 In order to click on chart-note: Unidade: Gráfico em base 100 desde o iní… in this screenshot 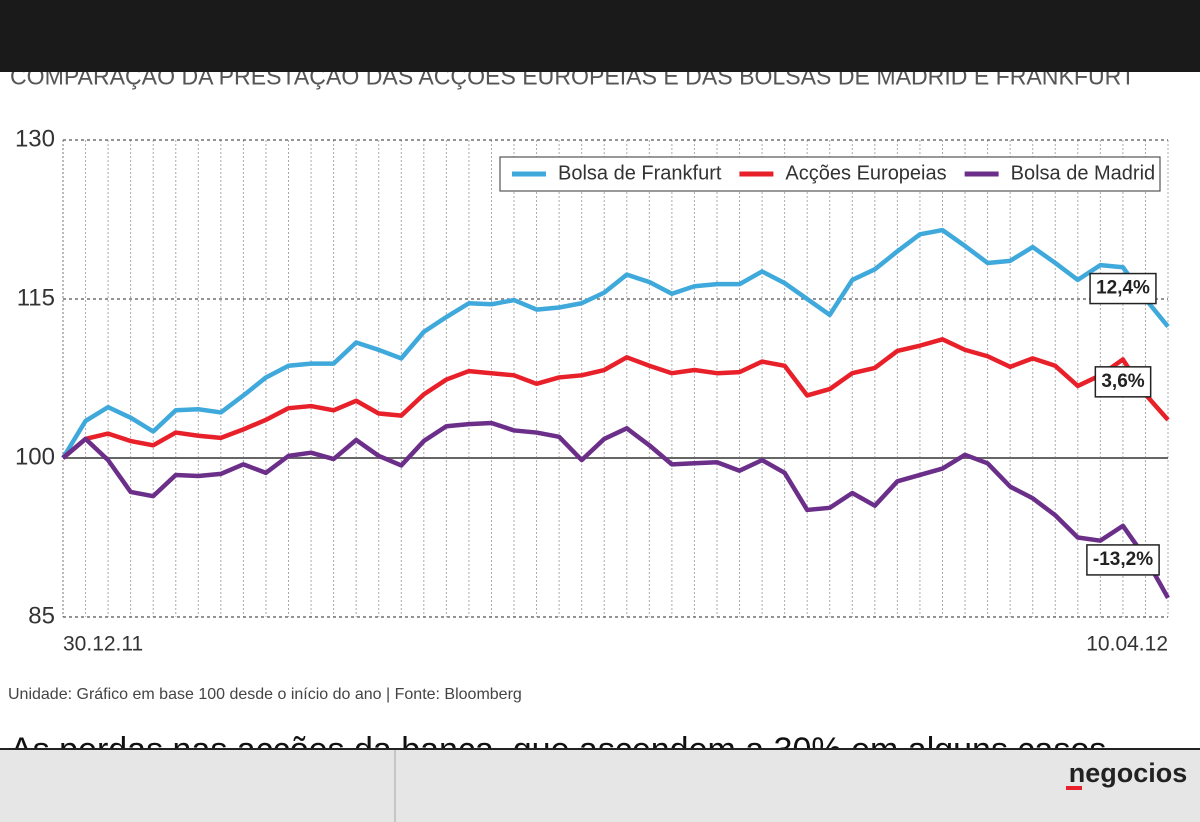, I will do `click(265, 694)`.